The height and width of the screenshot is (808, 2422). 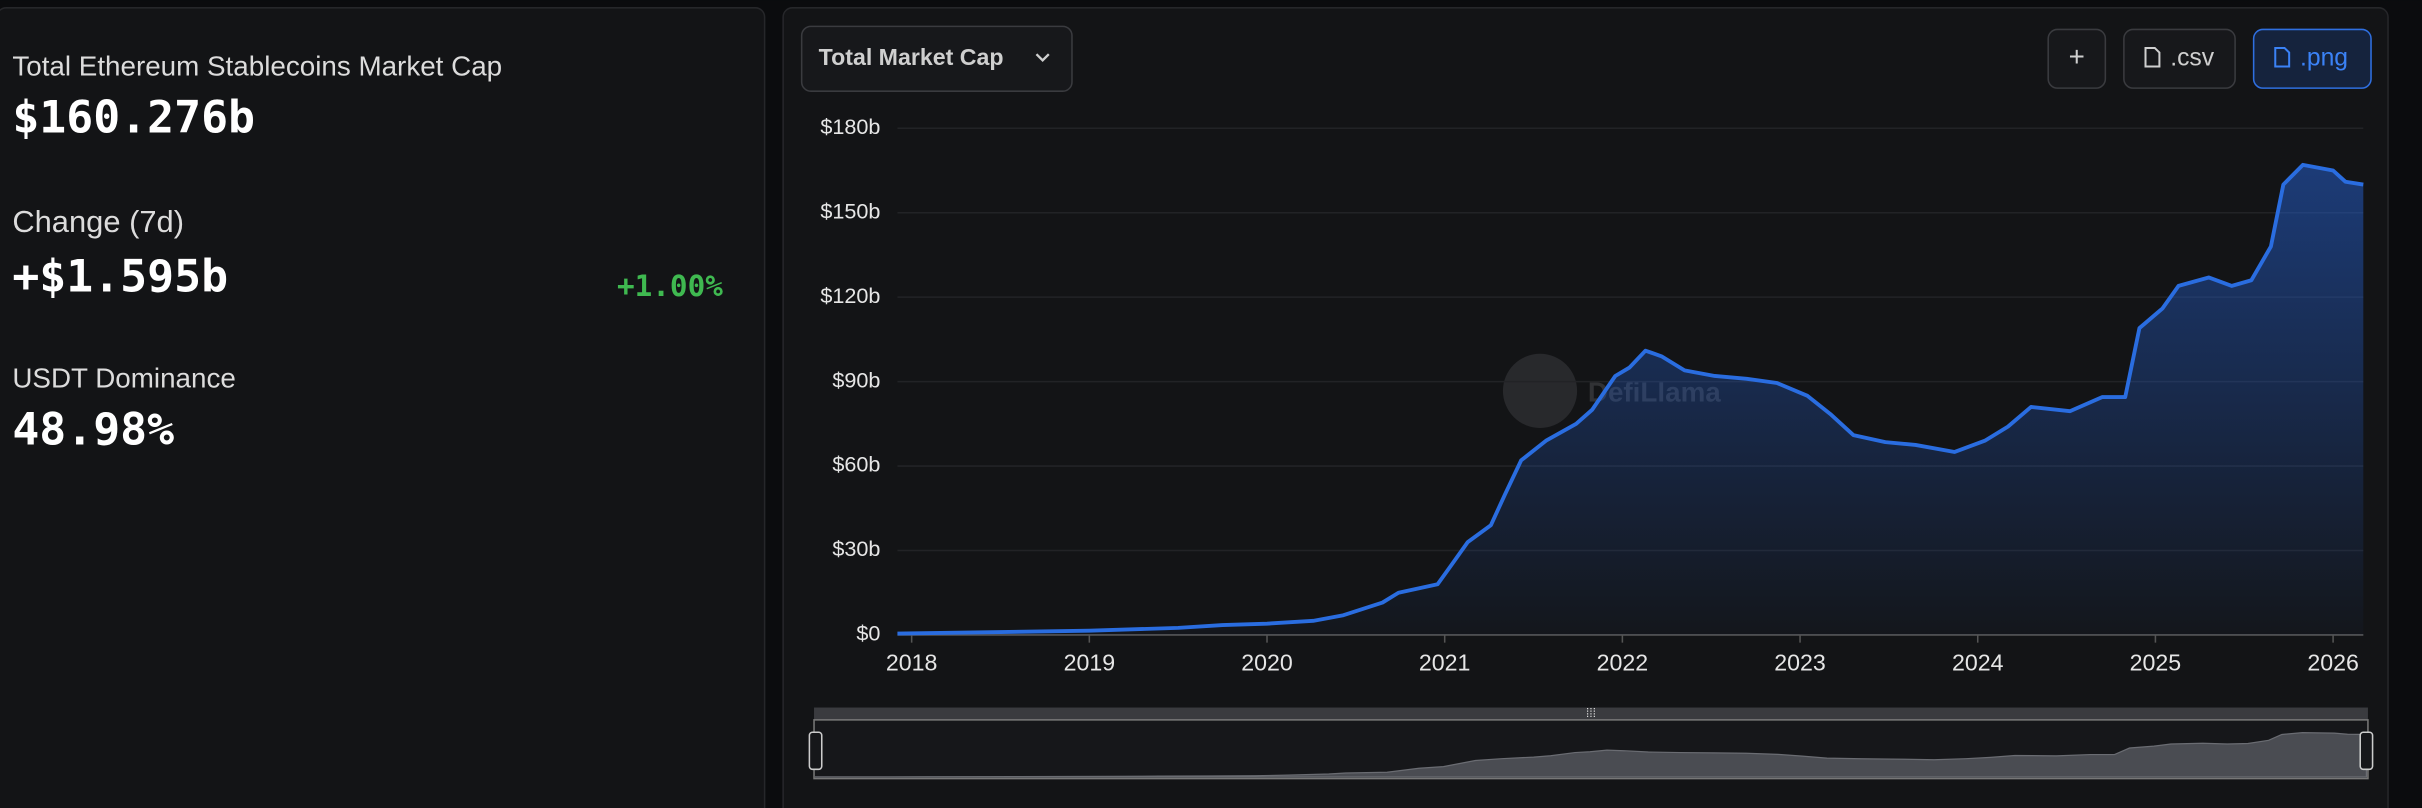 What do you see at coordinates (850, 210) in the screenshot?
I see `y-tick-label: $150b` at bounding box center [850, 210].